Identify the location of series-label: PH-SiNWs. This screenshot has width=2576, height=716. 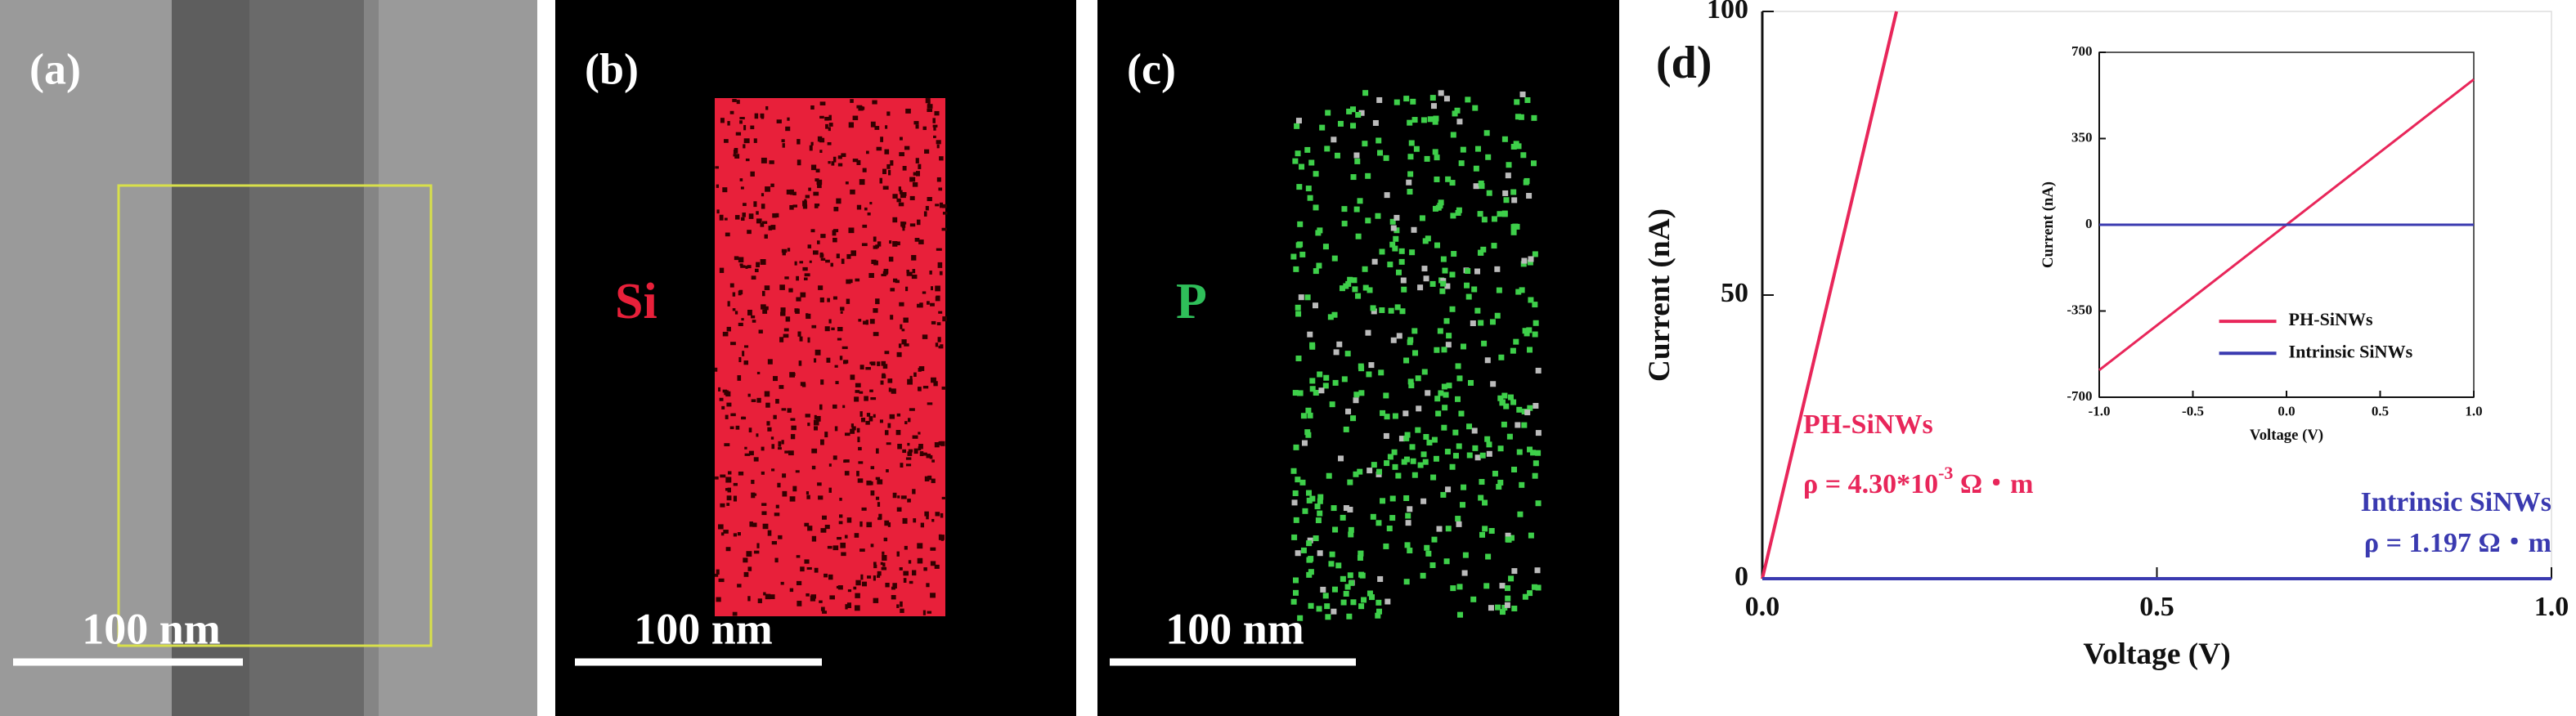
(1868, 424).